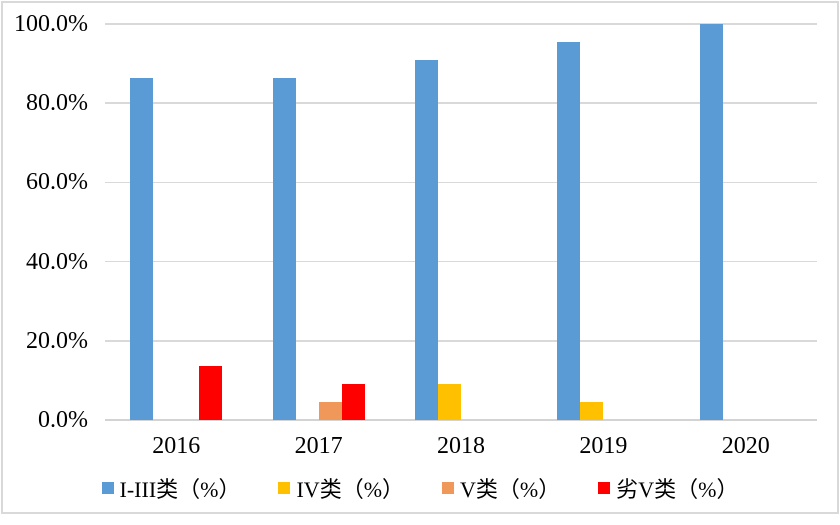 The width and height of the screenshot is (840, 525). What do you see at coordinates (57, 261) in the screenshot?
I see `y-tick-label: 40.0%` at bounding box center [57, 261].